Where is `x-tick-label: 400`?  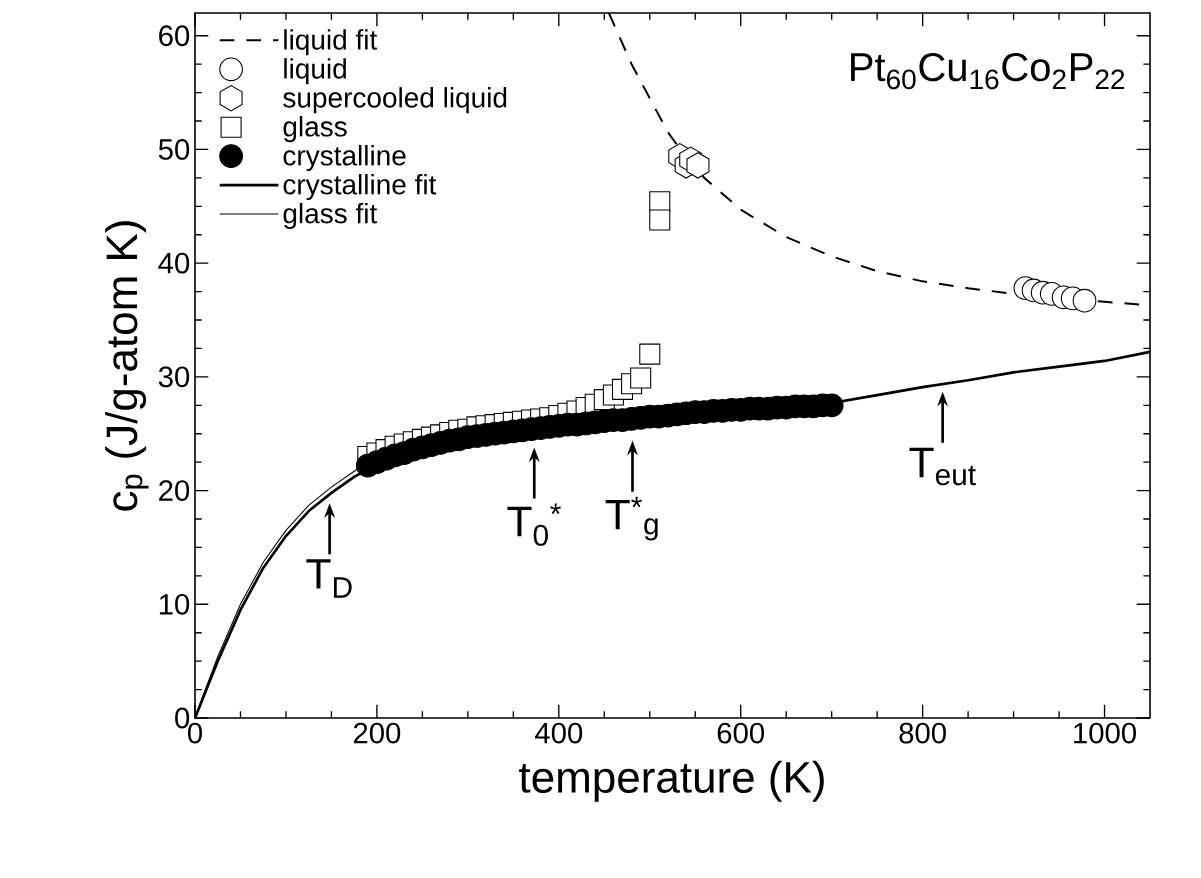 x-tick-label: 400 is located at coordinates (559, 733).